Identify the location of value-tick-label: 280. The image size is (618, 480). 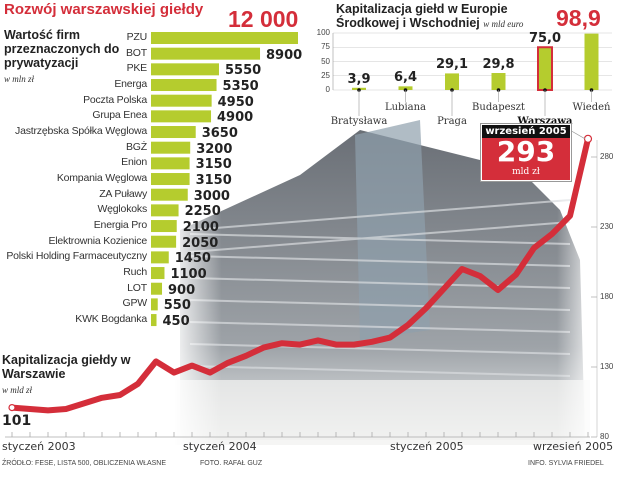
(607, 156).